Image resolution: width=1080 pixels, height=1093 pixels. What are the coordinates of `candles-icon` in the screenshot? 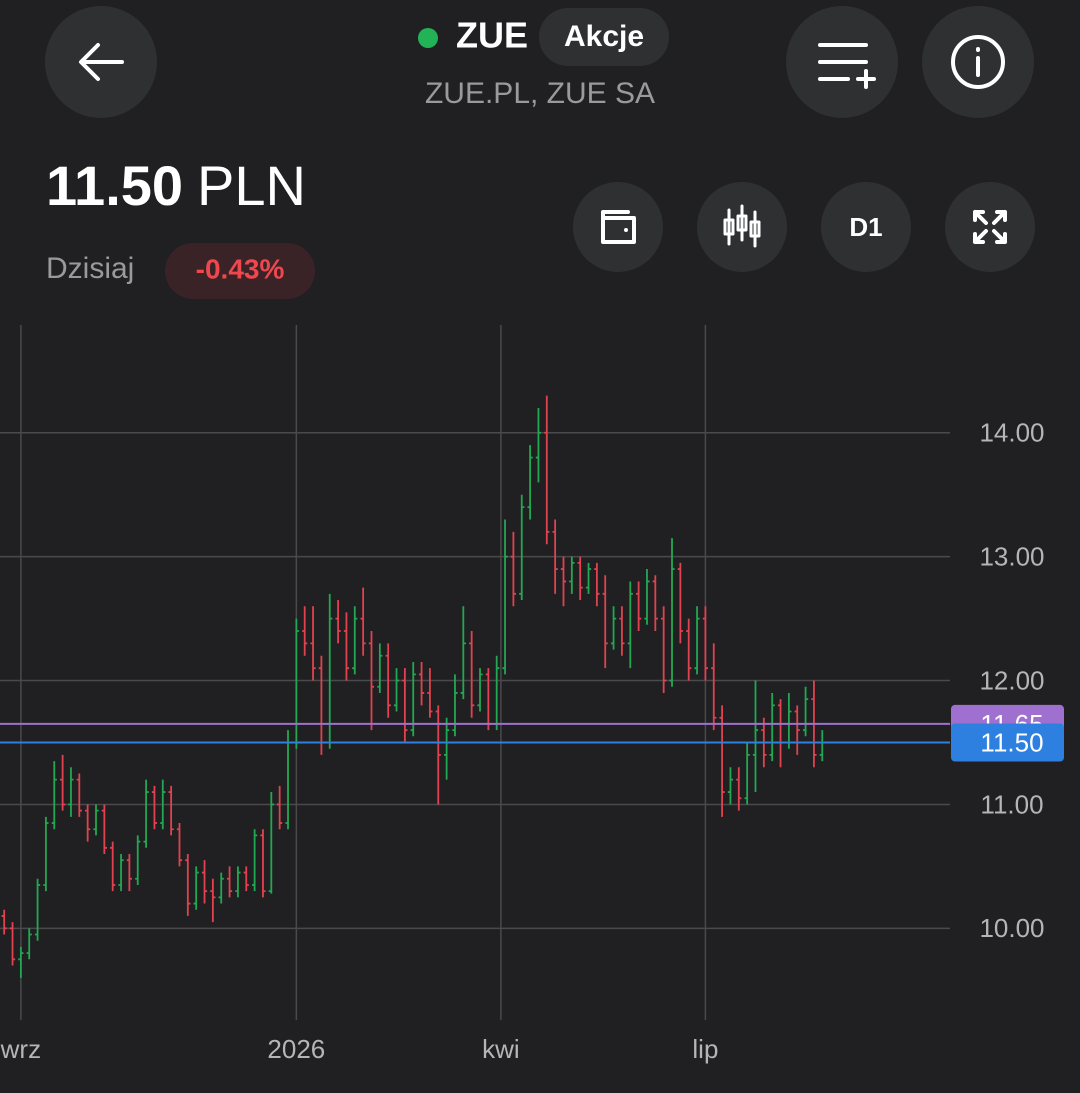 It's located at (742, 226).